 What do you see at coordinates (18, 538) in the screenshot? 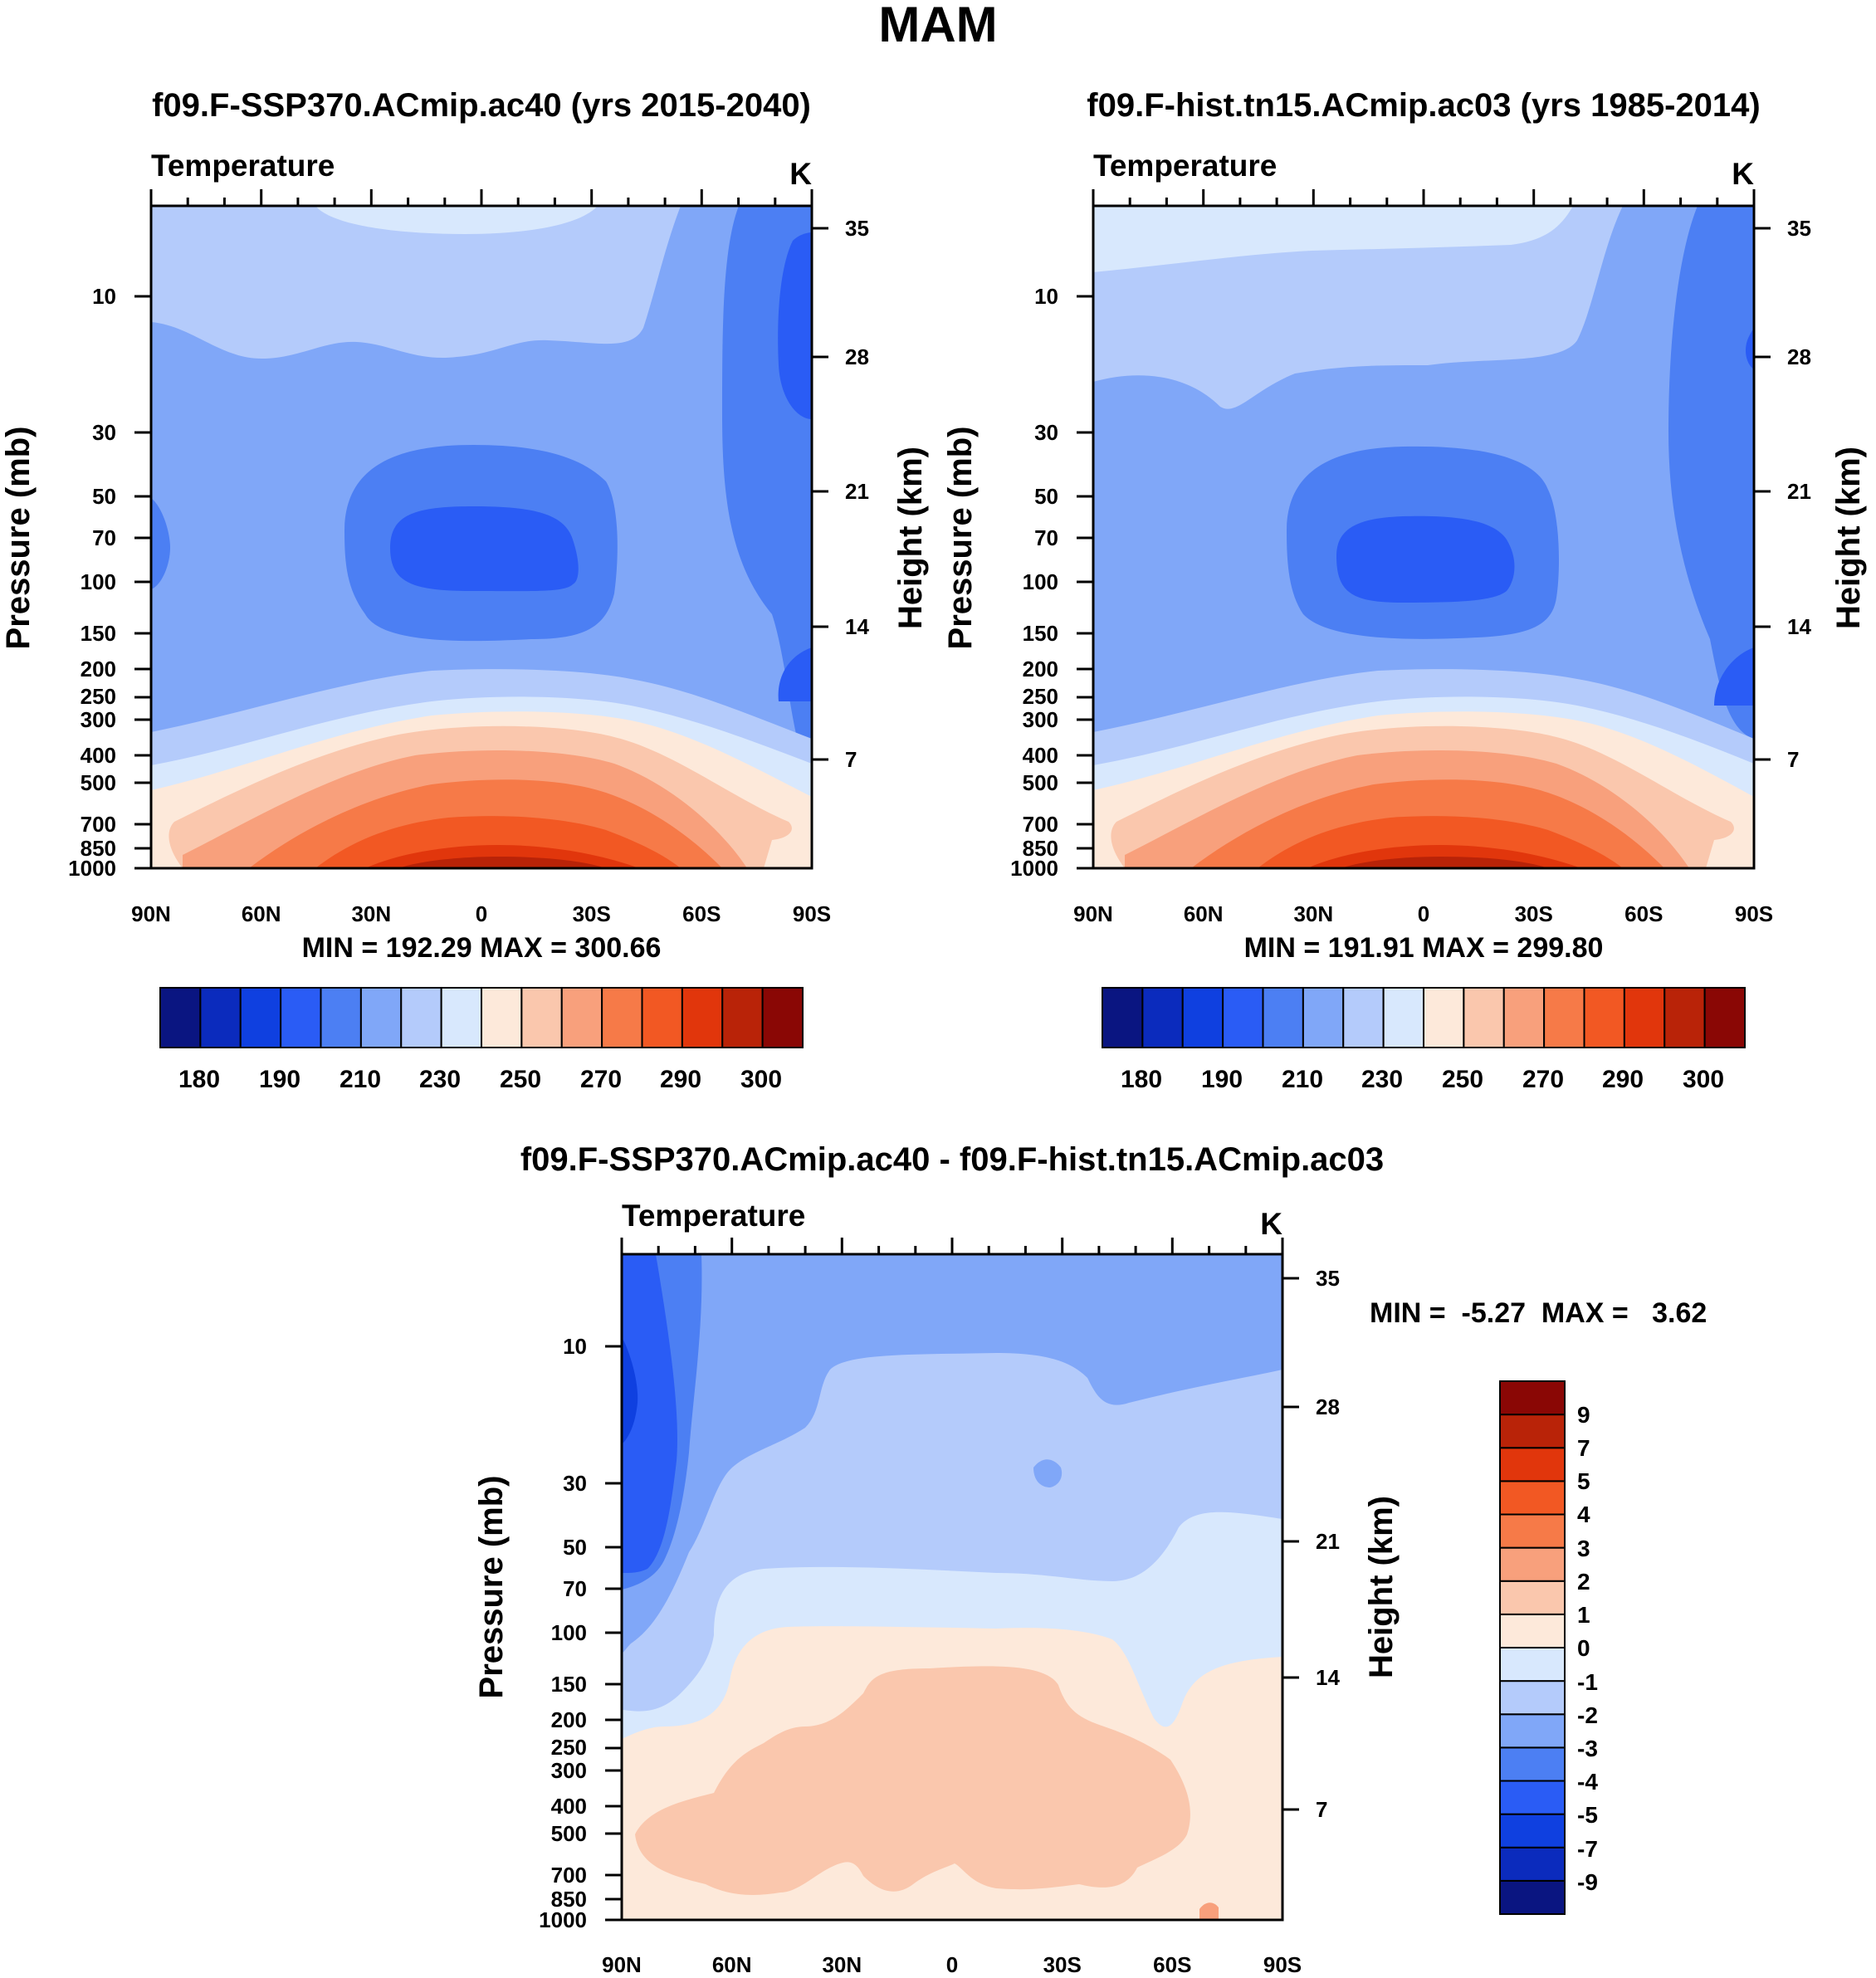
I see `panel-1-ylabel: Pressure (mb)` at bounding box center [18, 538].